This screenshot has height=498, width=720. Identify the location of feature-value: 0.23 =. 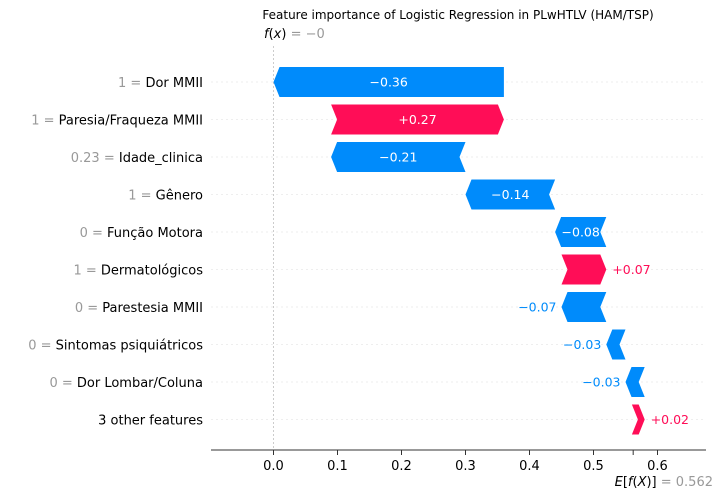
(95, 158).